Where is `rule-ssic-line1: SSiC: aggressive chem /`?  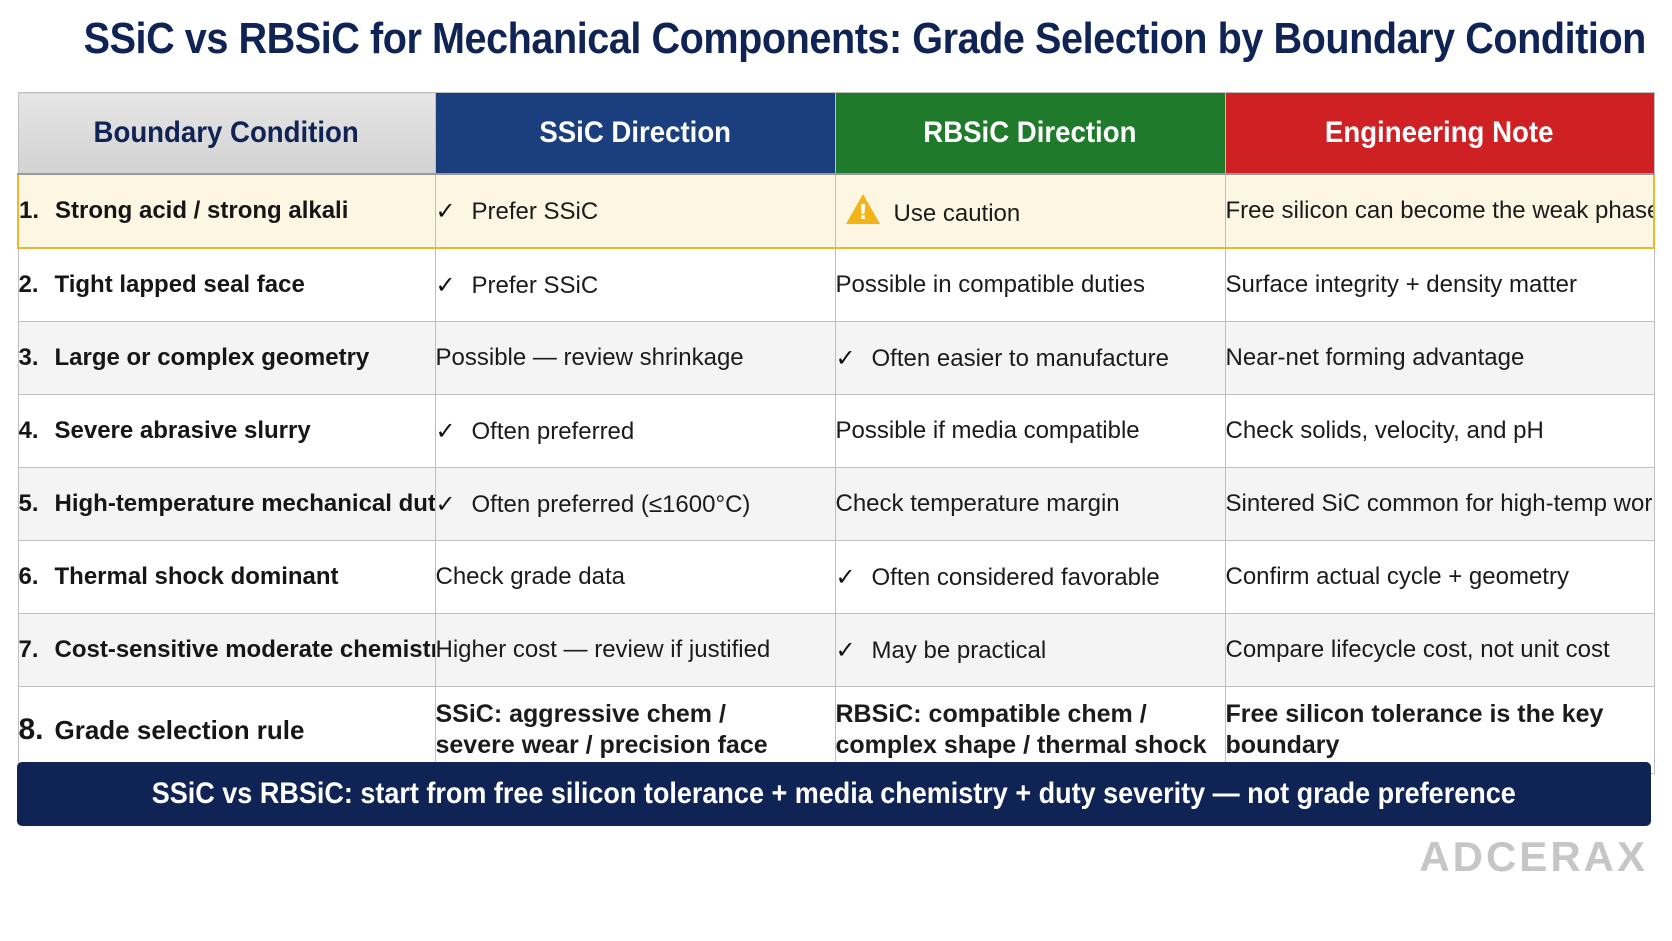 rule-ssic-line1: SSiC: aggressive chem / is located at coordinates (580, 714).